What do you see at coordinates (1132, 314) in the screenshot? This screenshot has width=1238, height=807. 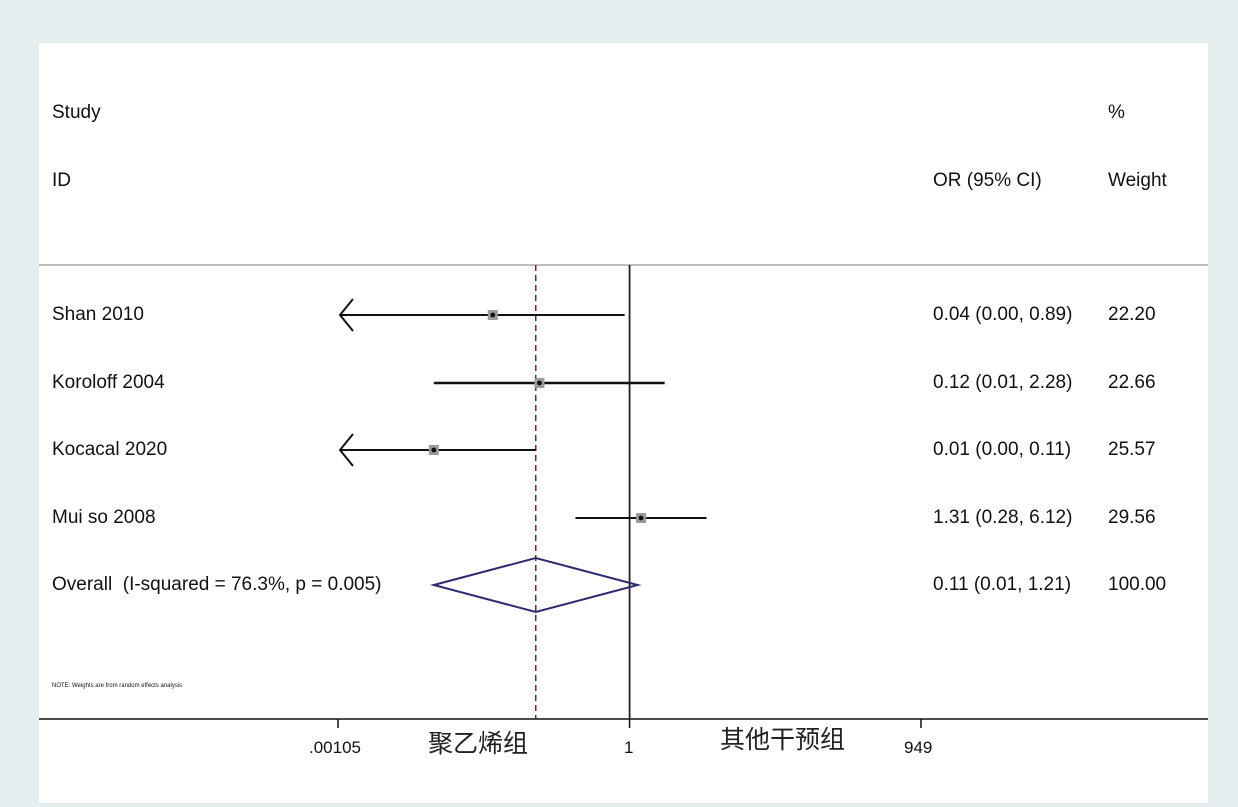 I see `study-weight: 22.20` at bounding box center [1132, 314].